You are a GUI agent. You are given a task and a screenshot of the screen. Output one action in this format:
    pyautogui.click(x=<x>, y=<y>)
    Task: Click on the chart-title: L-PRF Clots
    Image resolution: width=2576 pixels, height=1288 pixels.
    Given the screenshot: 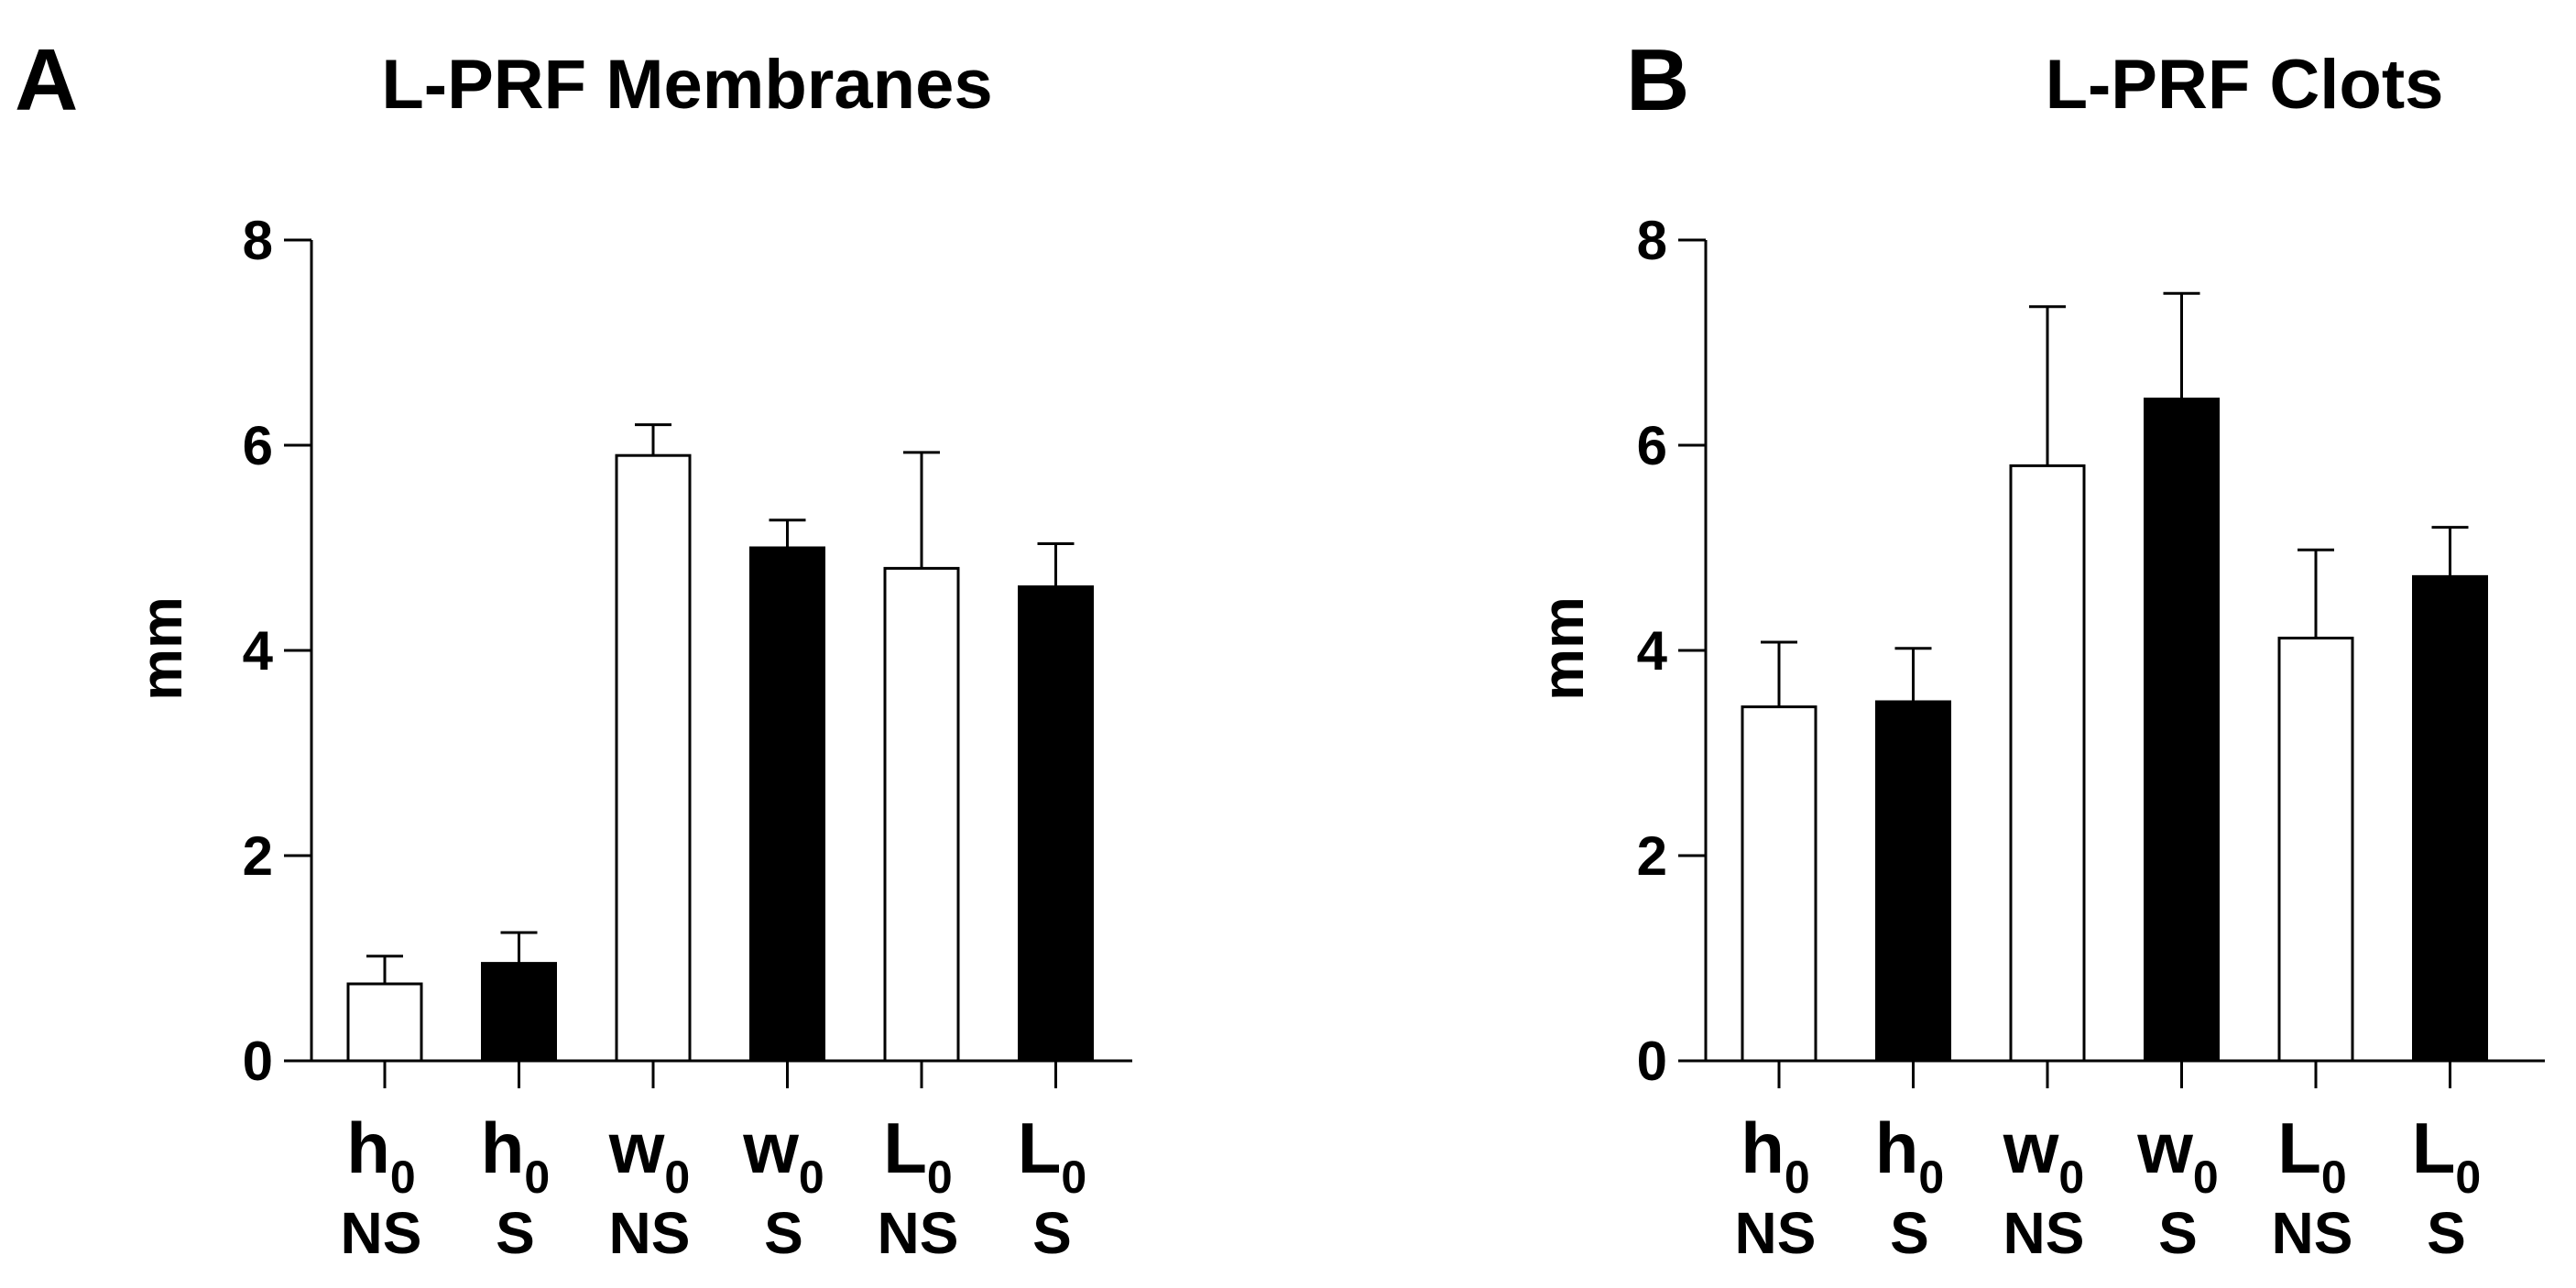 What is the action you would take?
    pyautogui.click(x=2245, y=85)
    